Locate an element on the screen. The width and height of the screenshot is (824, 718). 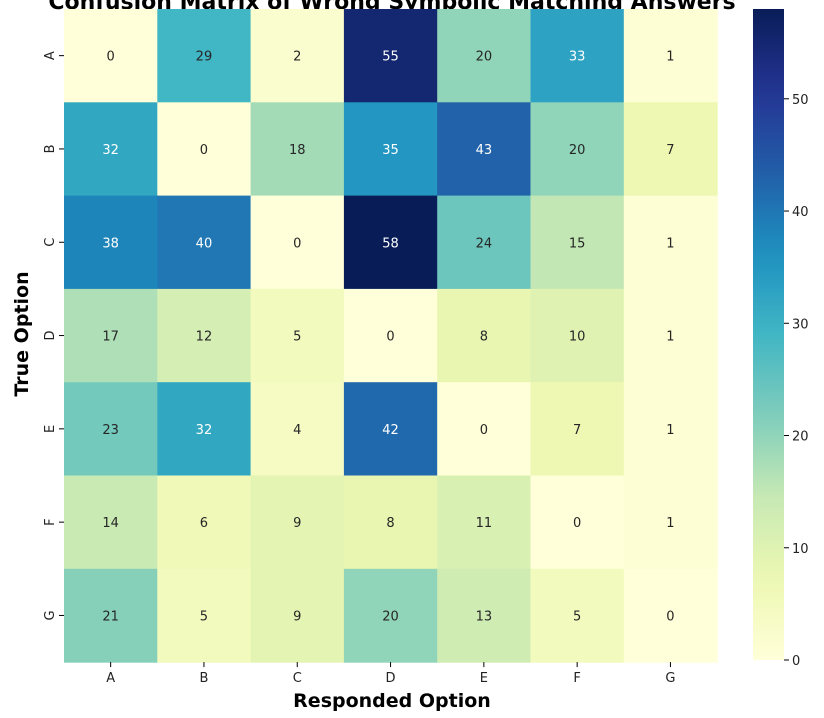
y-tick-label: A is located at coordinates (50, 55).